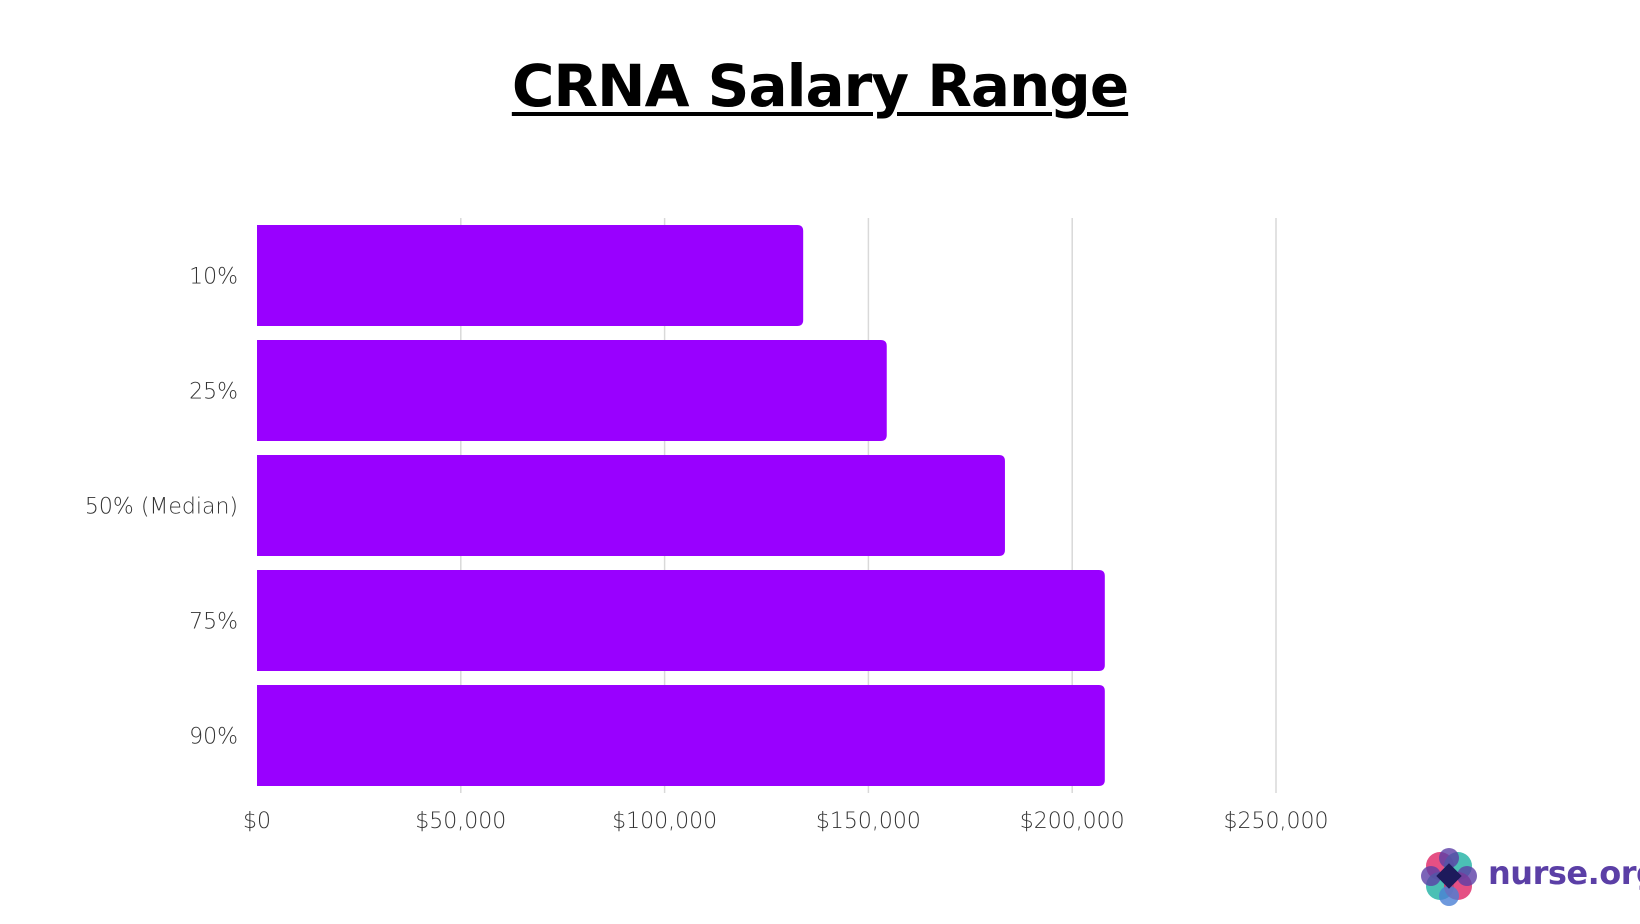 Image resolution: width=1640 pixels, height=924 pixels. Describe the element at coordinates (460, 821) in the screenshot. I see `x-tick-label: $50,000` at that location.